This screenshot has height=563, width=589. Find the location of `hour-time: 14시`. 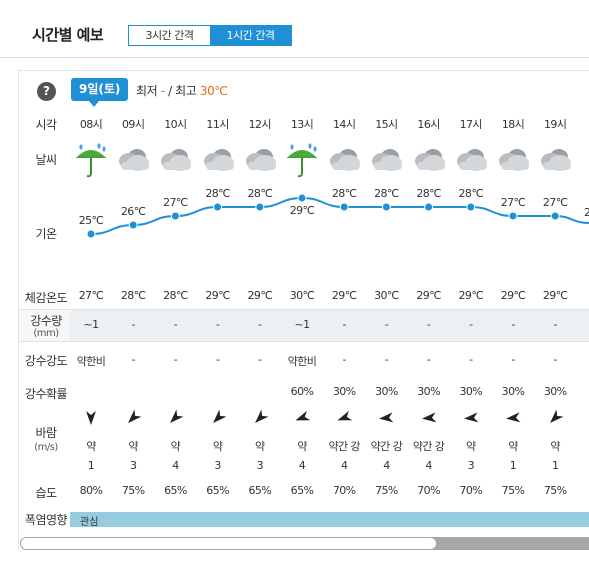

hour-time: 14시 is located at coordinates (344, 124).